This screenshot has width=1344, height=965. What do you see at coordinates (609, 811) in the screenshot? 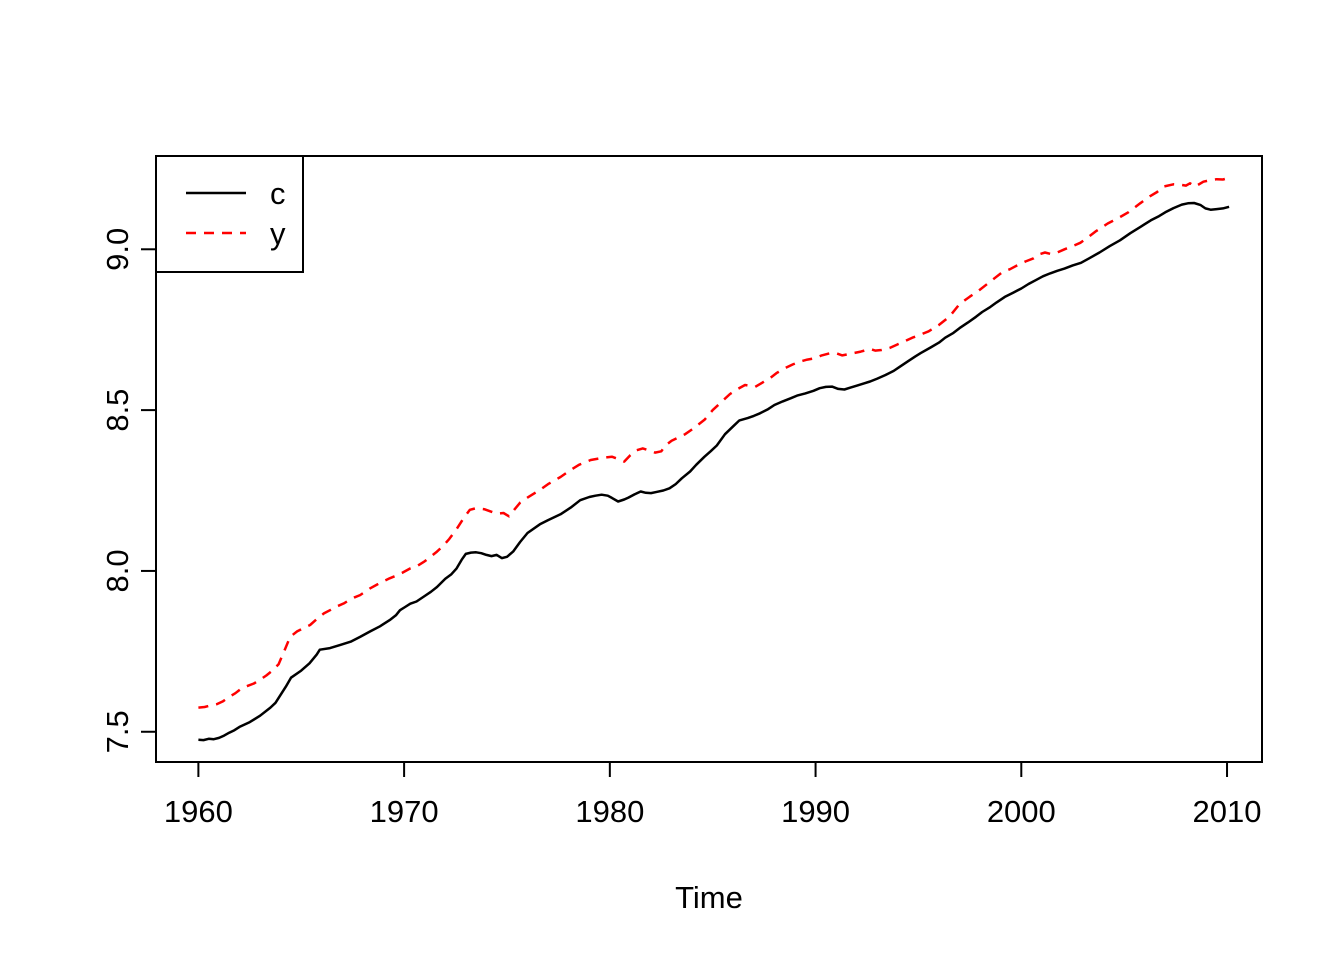
I see `x-tick-label: 1980` at bounding box center [609, 811].